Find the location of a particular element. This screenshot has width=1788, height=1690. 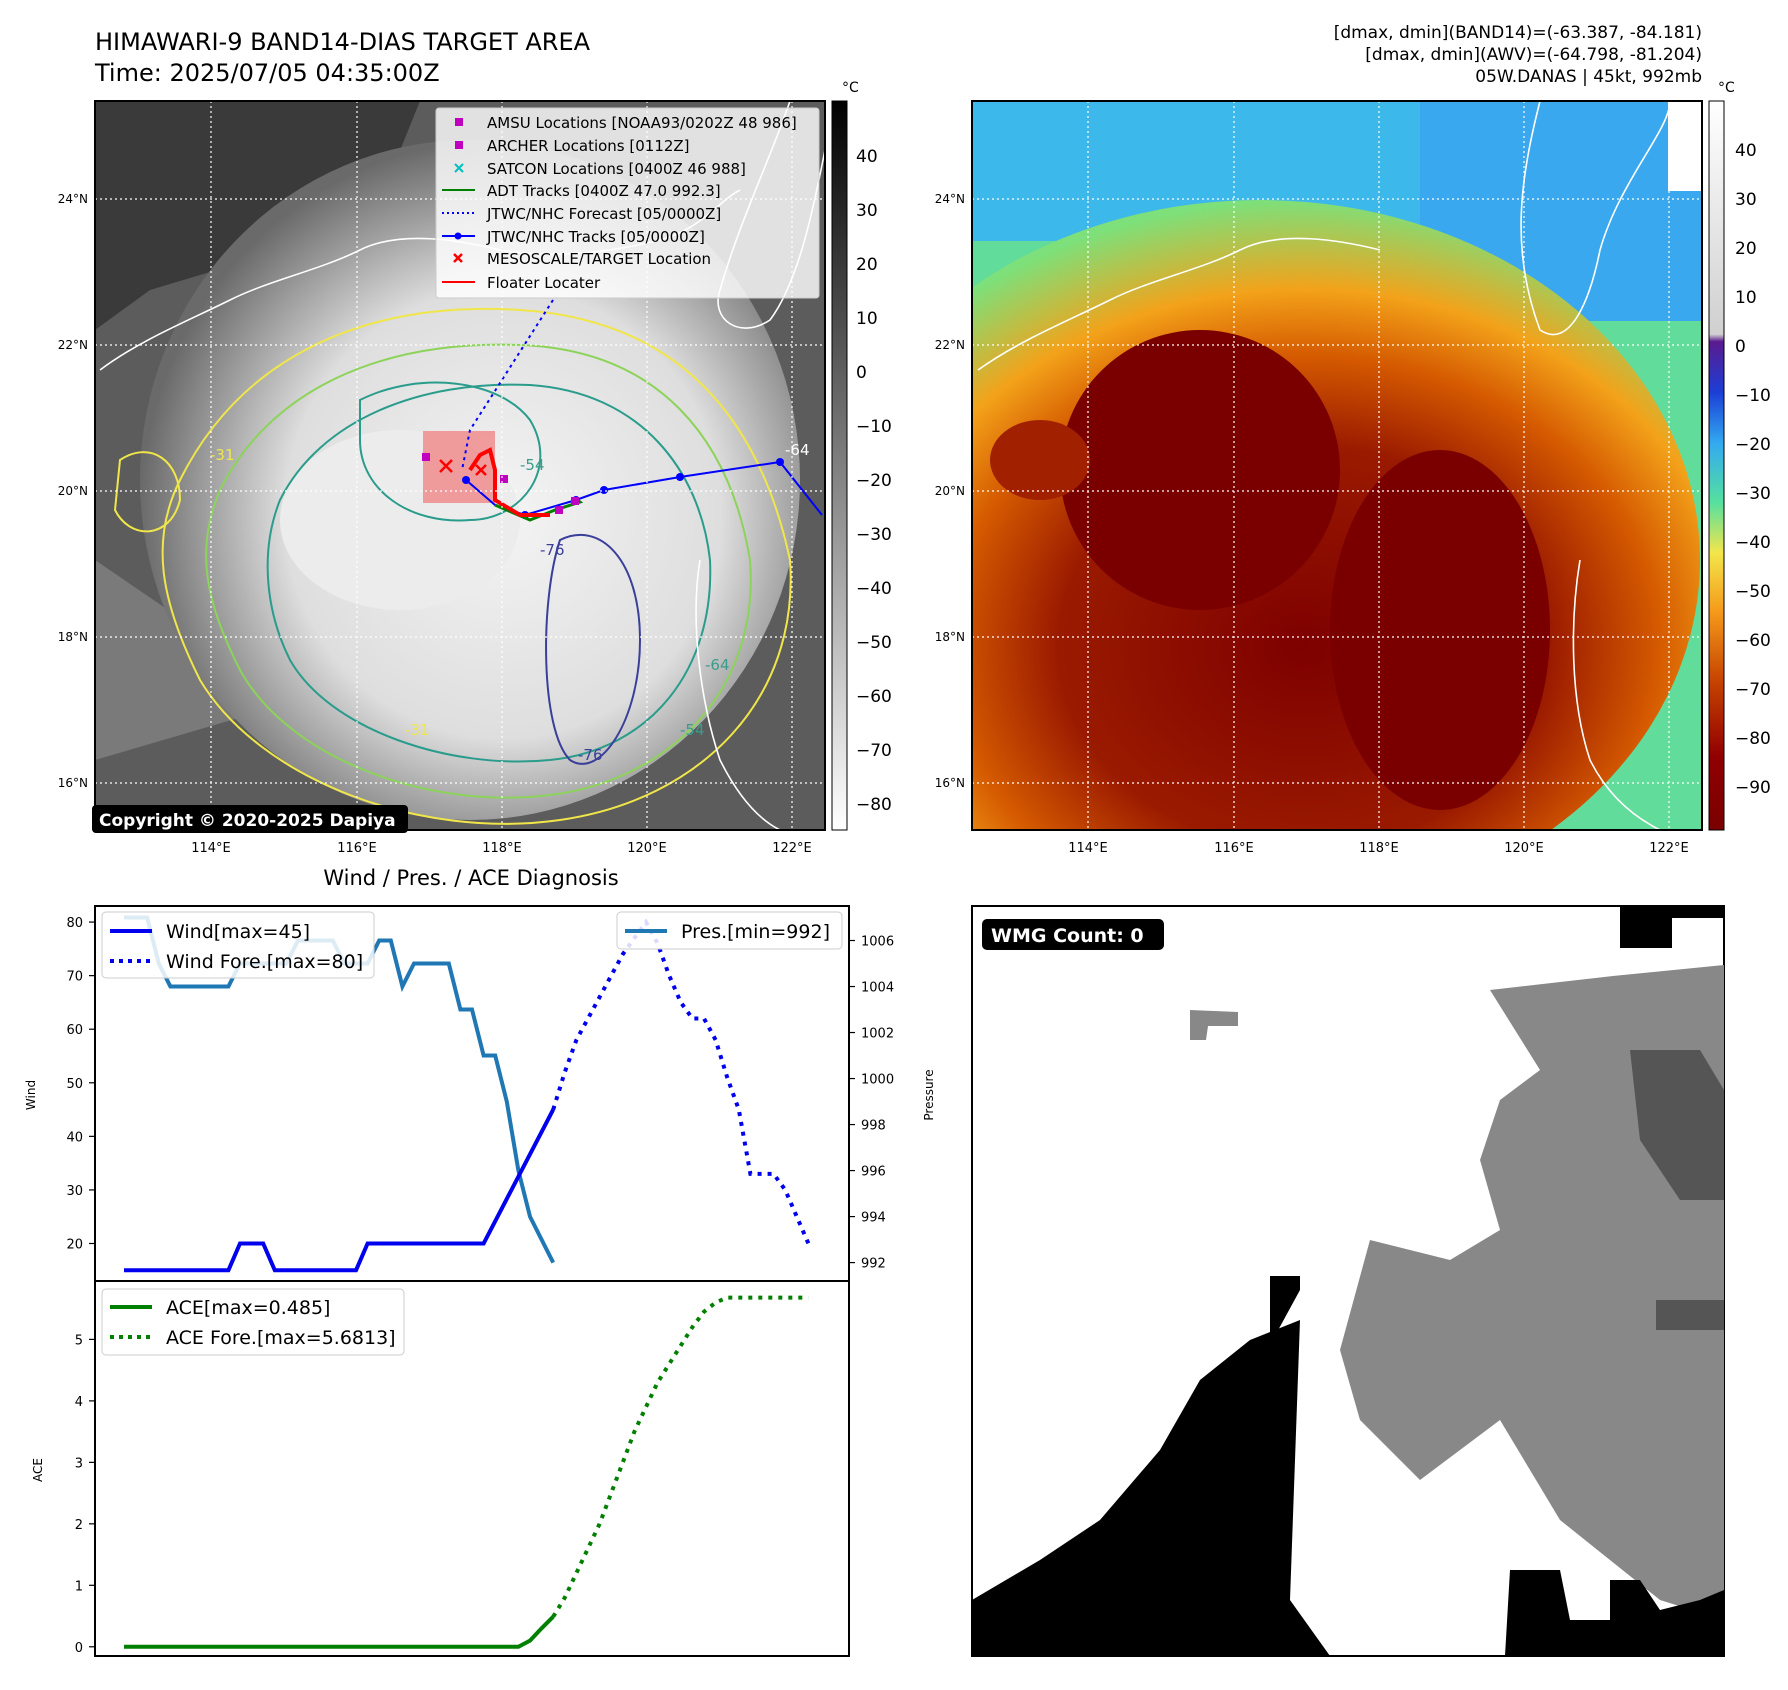

no-data-corner is located at coordinates (1685, 146).